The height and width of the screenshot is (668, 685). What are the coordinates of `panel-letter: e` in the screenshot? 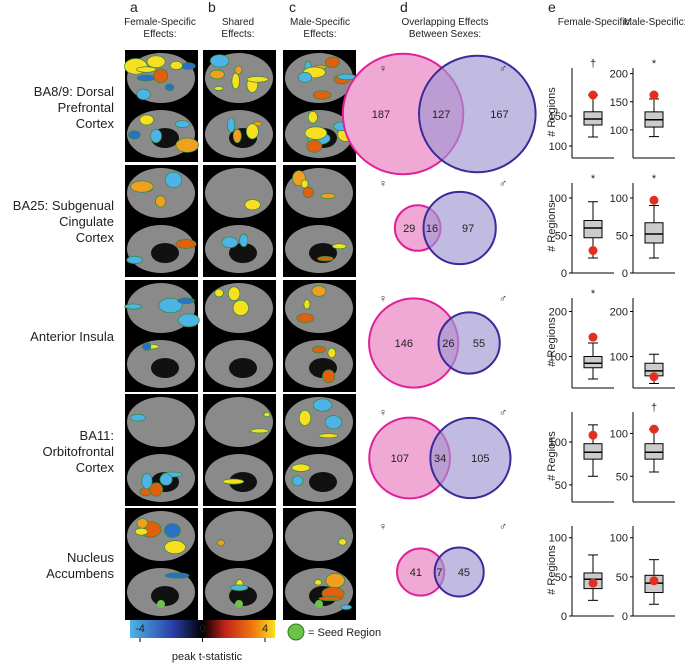 It's located at (552, 7).